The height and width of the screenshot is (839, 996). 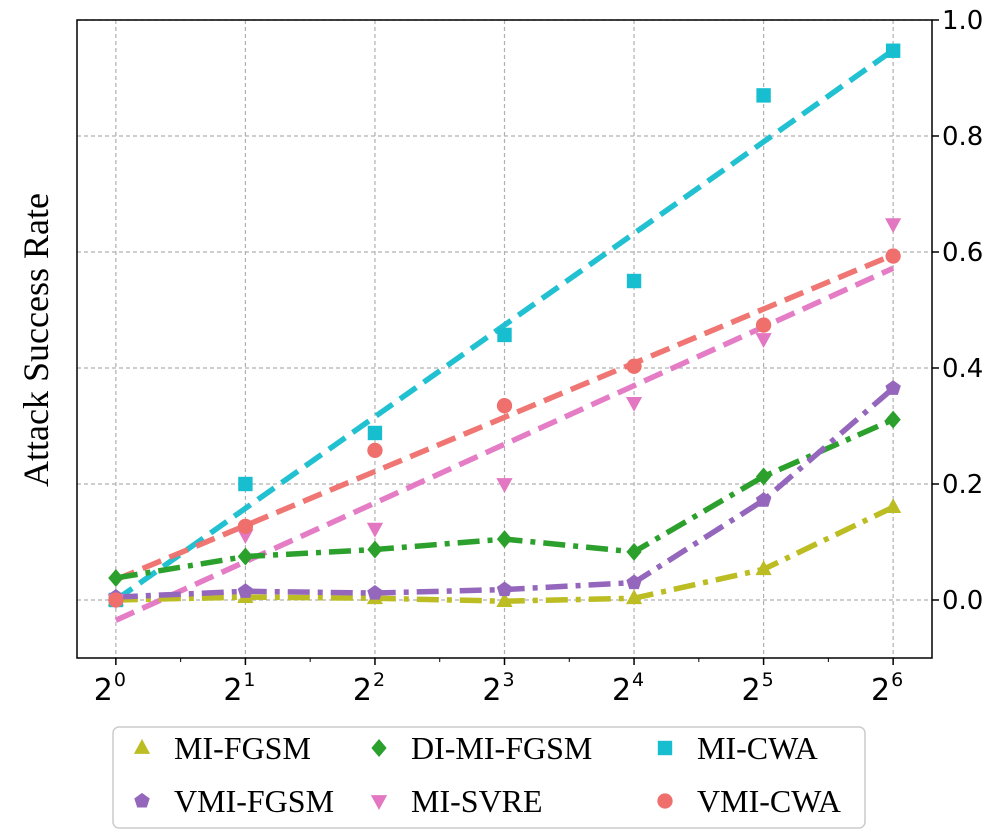 What do you see at coordinates (498, 688) in the screenshot?
I see `x-tick-label: 23` at bounding box center [498, 688].